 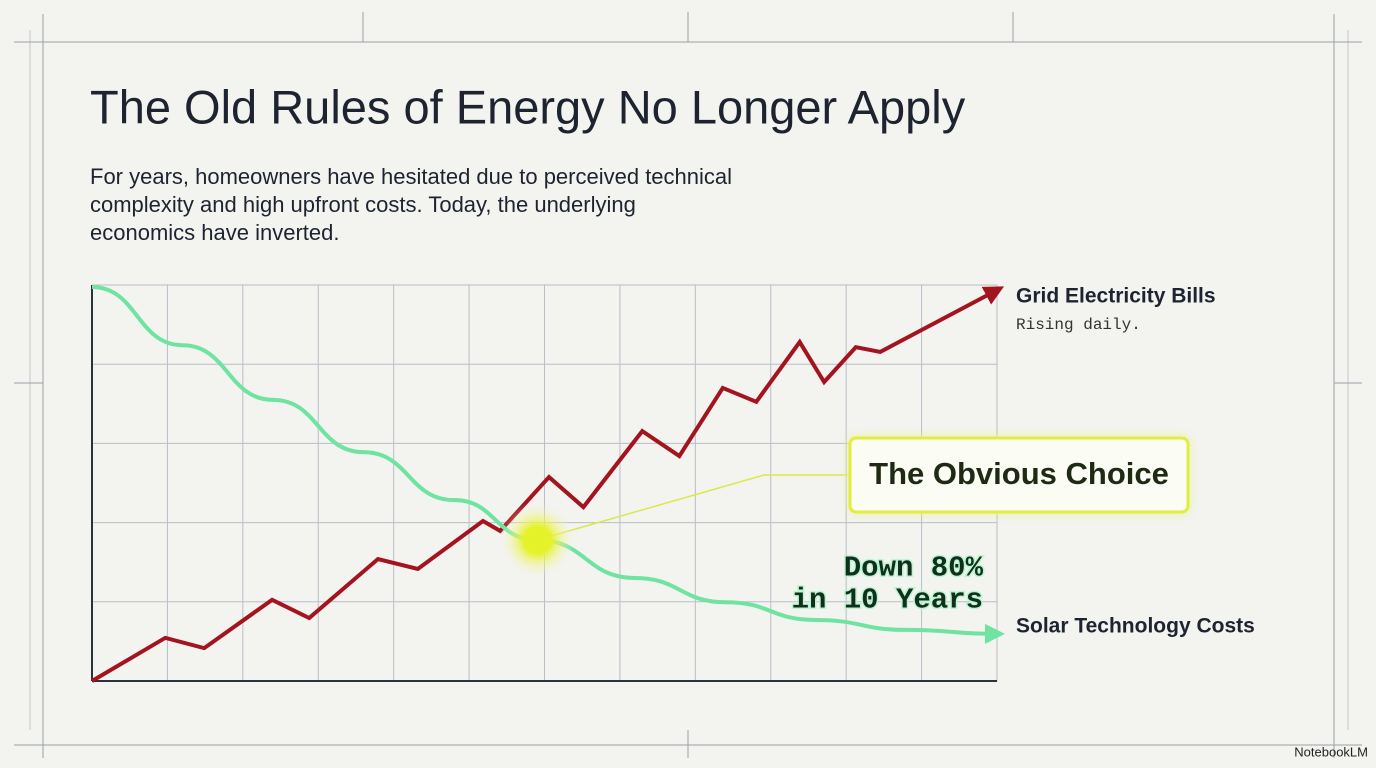 What do you see at coordinates (914, 568) in the screenshot?
I see `change-annotation: Down 80%` at bounding box center [914, 568].